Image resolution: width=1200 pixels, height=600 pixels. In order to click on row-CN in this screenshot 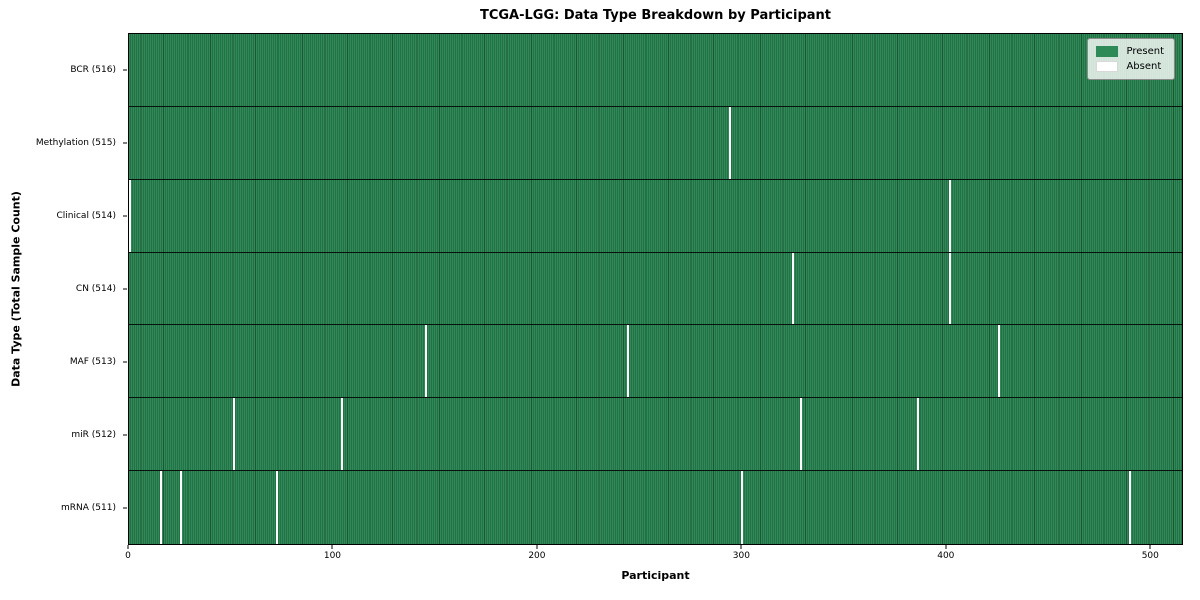, I will do `click(655, 289)`.